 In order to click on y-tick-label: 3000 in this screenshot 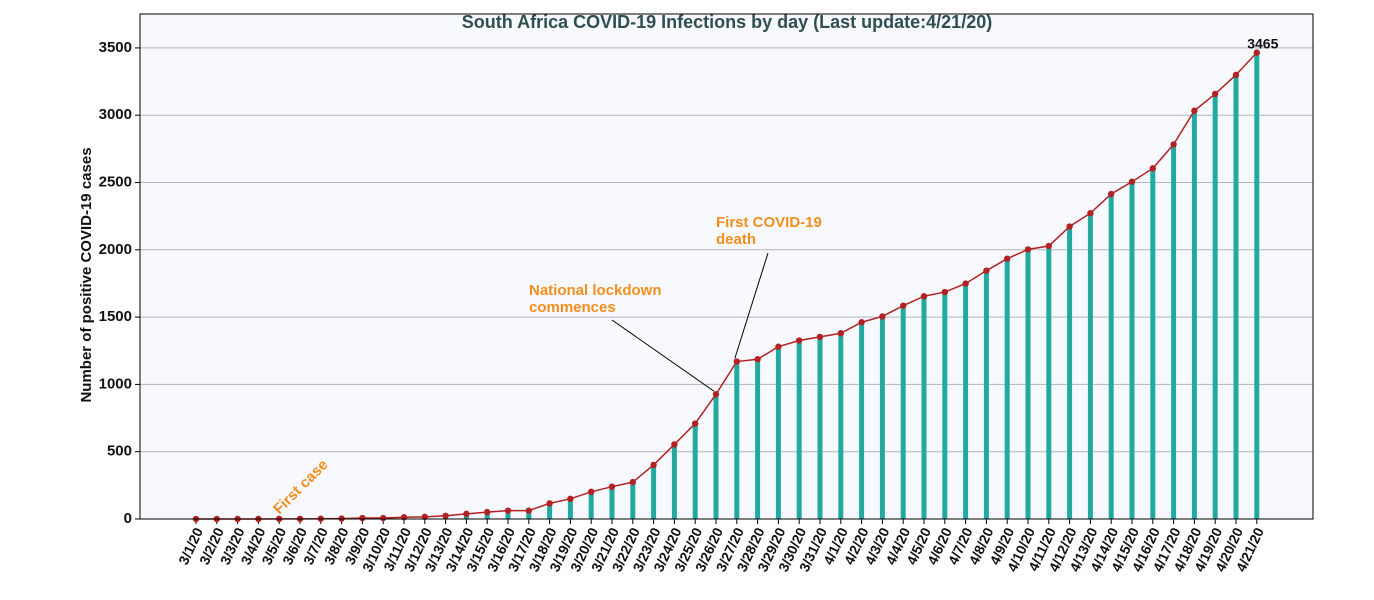, I will do `click(115, 114)`.